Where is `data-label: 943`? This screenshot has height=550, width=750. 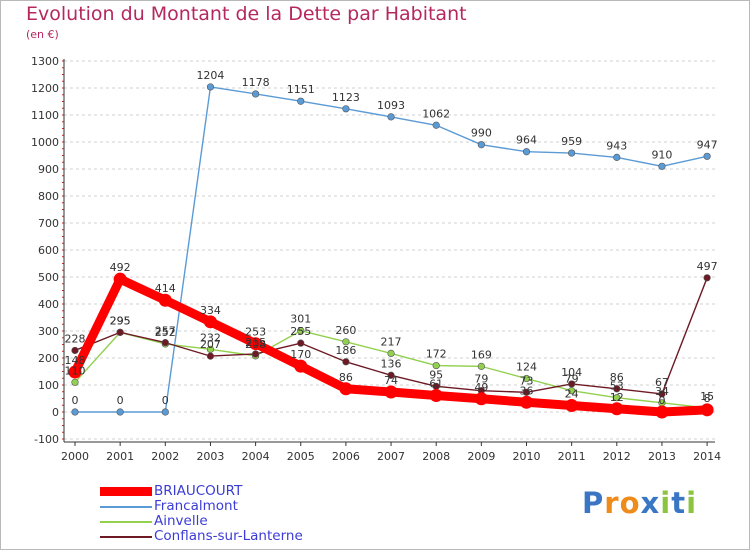 data-label: 943 is located at coordinates (616, 145).